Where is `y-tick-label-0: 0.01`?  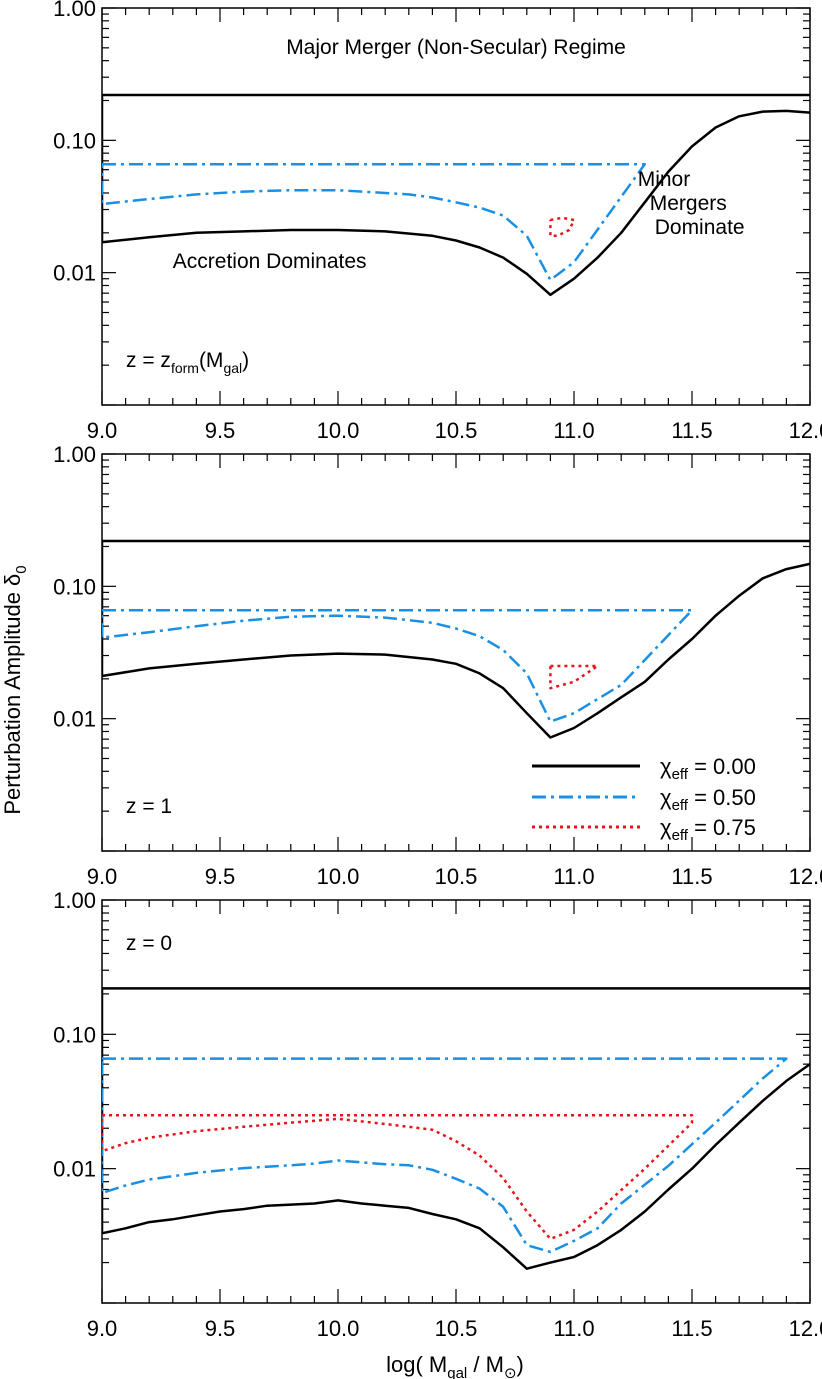
y-tick-label-0: 0.01 is located at coordinates (74, 273).